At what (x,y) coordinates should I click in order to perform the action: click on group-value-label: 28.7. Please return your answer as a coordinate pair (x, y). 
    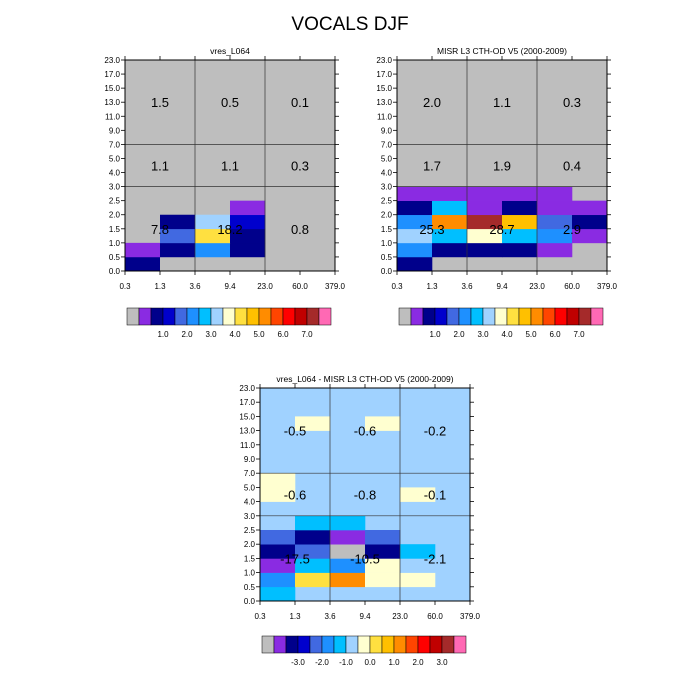
    Looking at the image, I should click on (501, 229).